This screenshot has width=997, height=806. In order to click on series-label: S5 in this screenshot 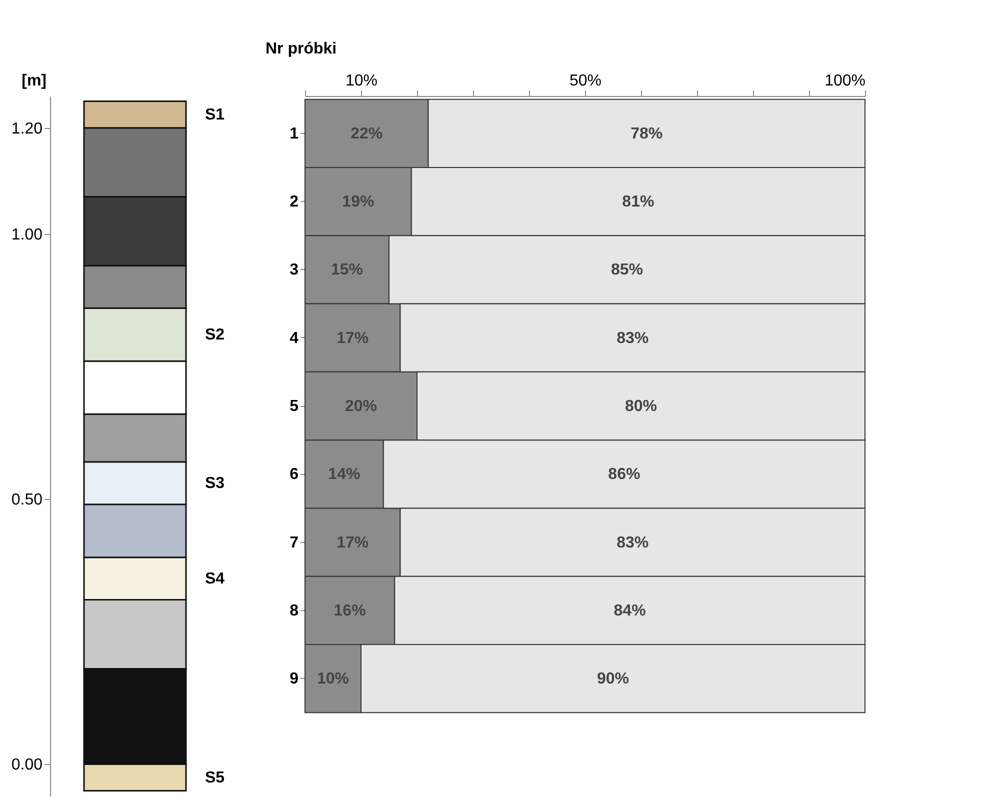, I will do `click(215, 777)`.